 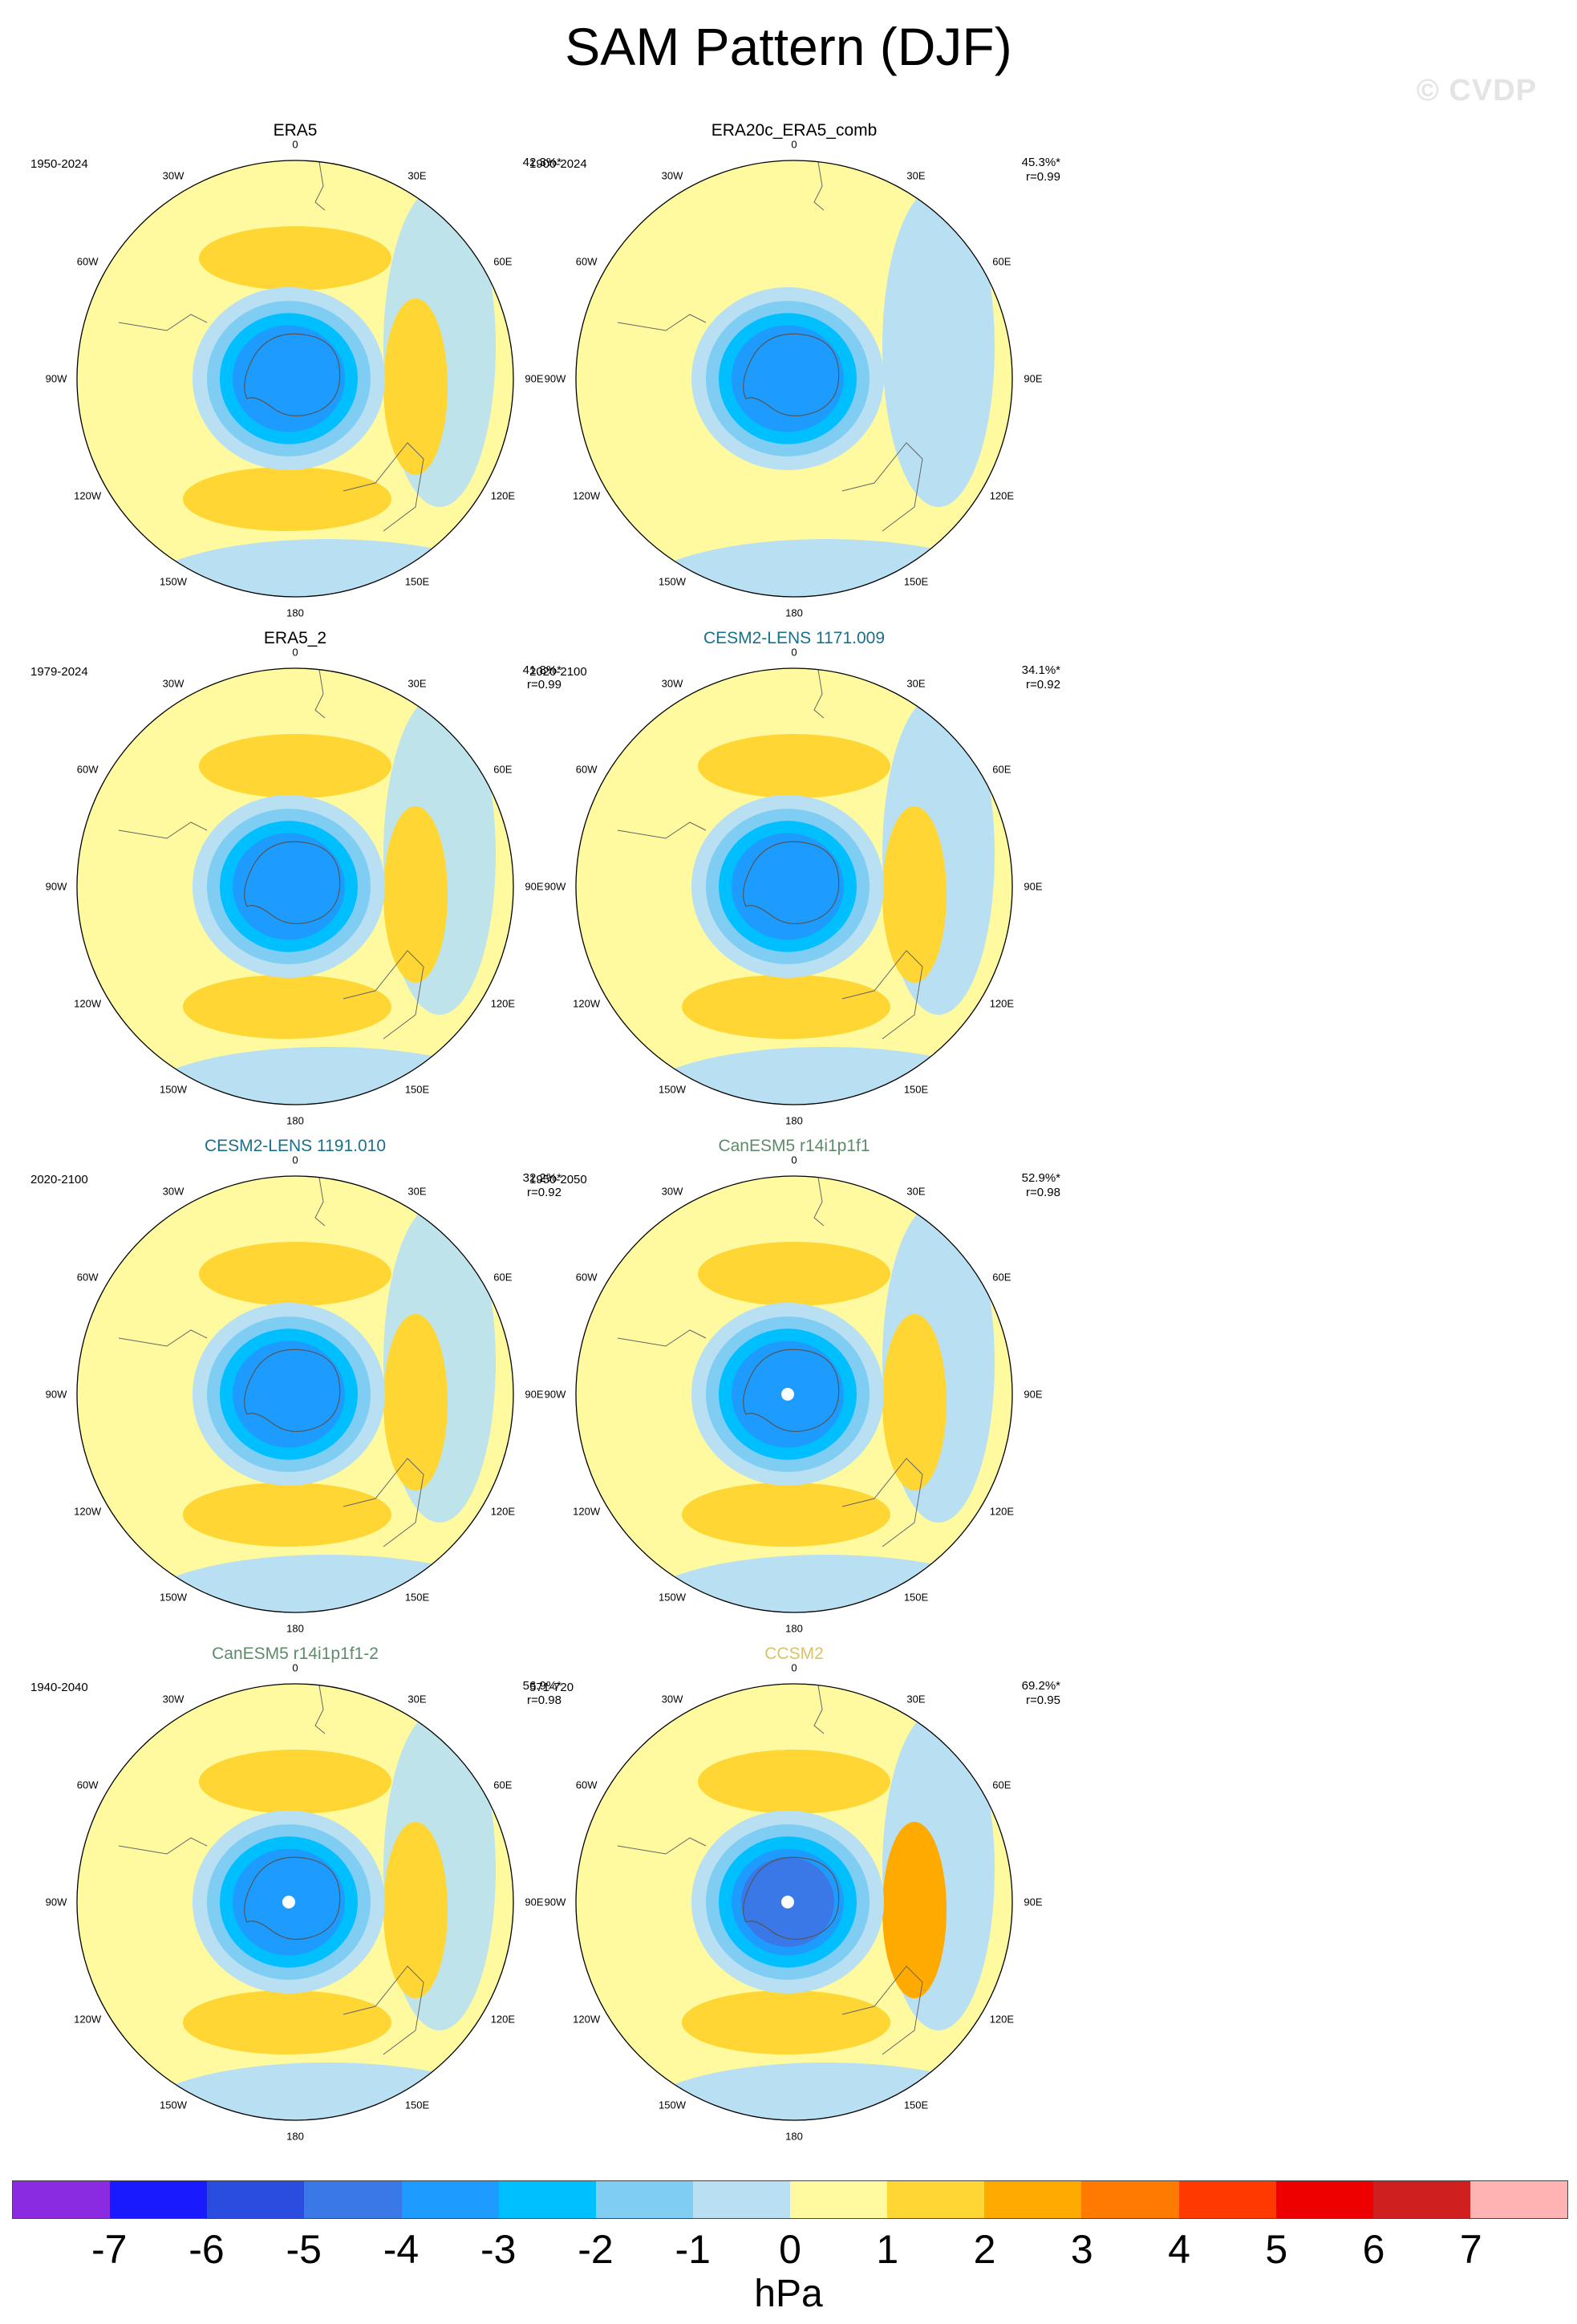 What do you see at coordinates (401, 2249) in the screenshot?
I see `colorbar-tick-label: -4` at bounding box center [401, 2249].